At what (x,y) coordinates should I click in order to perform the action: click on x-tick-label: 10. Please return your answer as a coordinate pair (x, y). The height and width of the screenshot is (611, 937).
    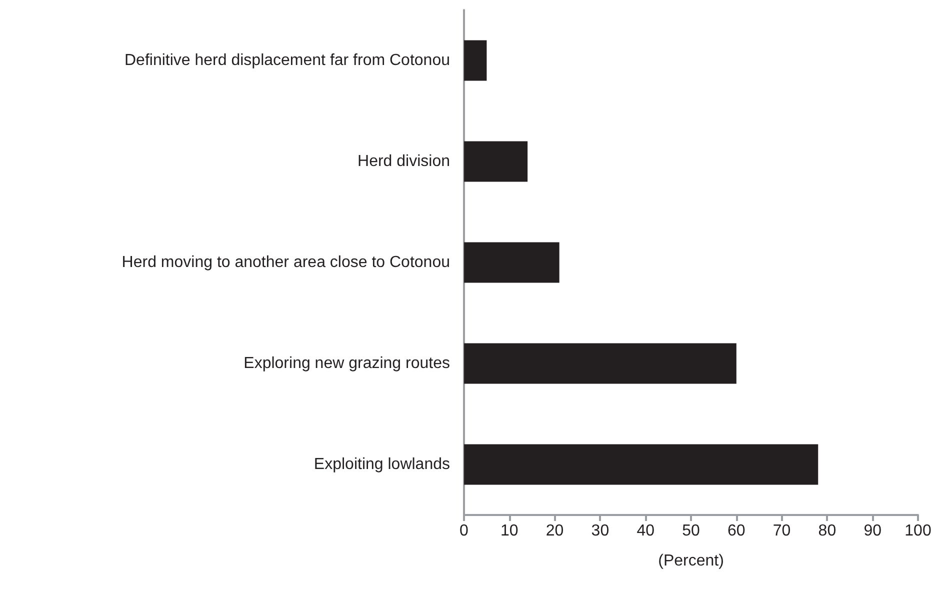
    Looking at the image, I should click on (509, 531).